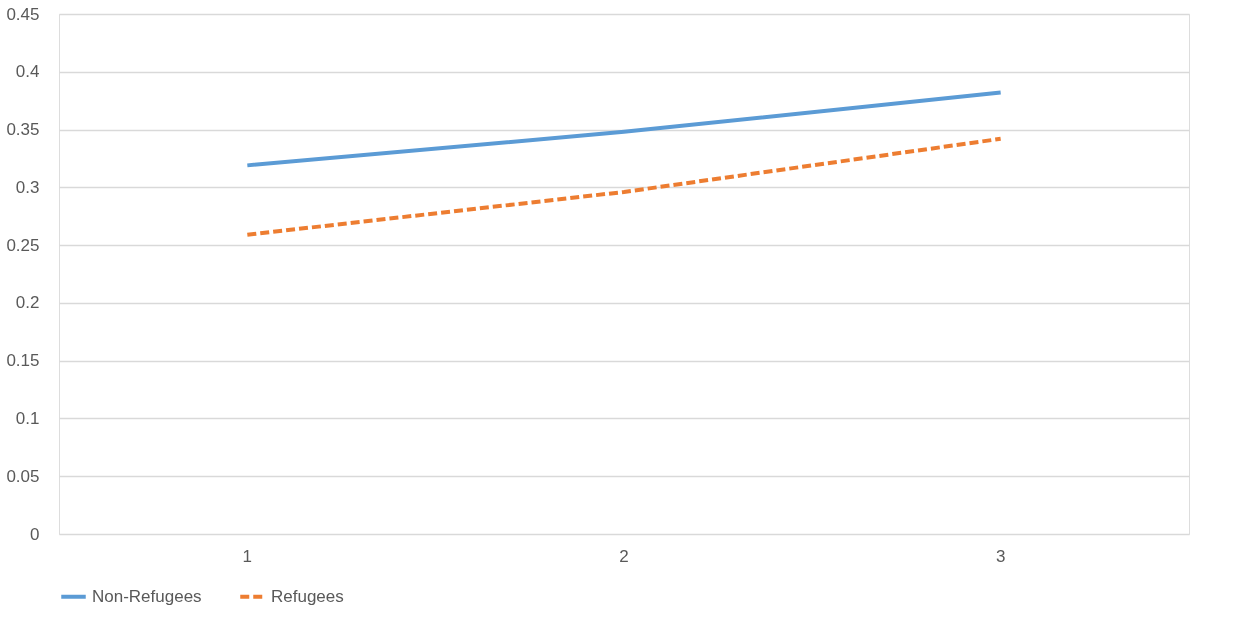  I want to click on y-tick-label: 0.35, so click(23, 130).